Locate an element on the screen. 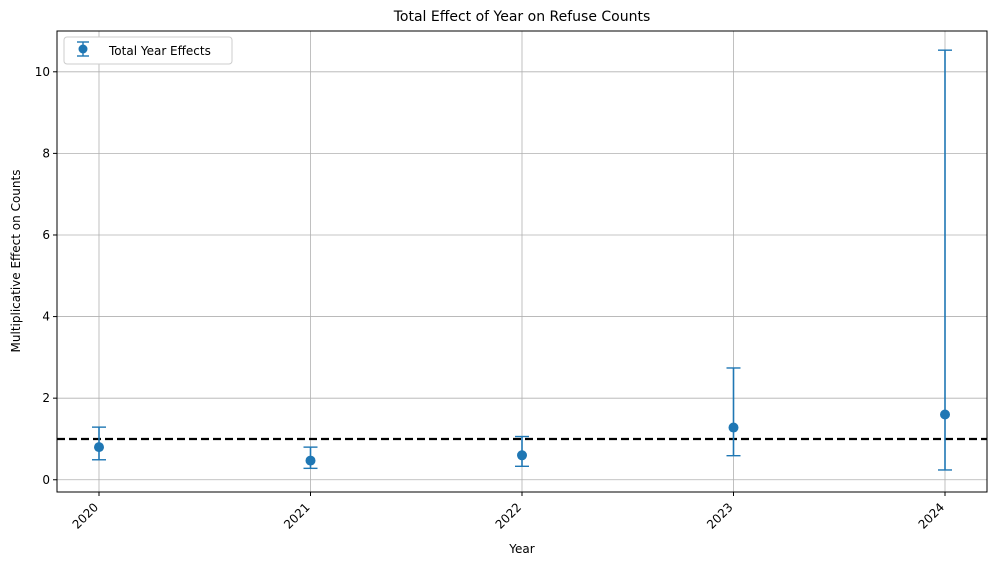 This screenshot has height=566, width=997. legend-marker is located at coordinates (83, 49).